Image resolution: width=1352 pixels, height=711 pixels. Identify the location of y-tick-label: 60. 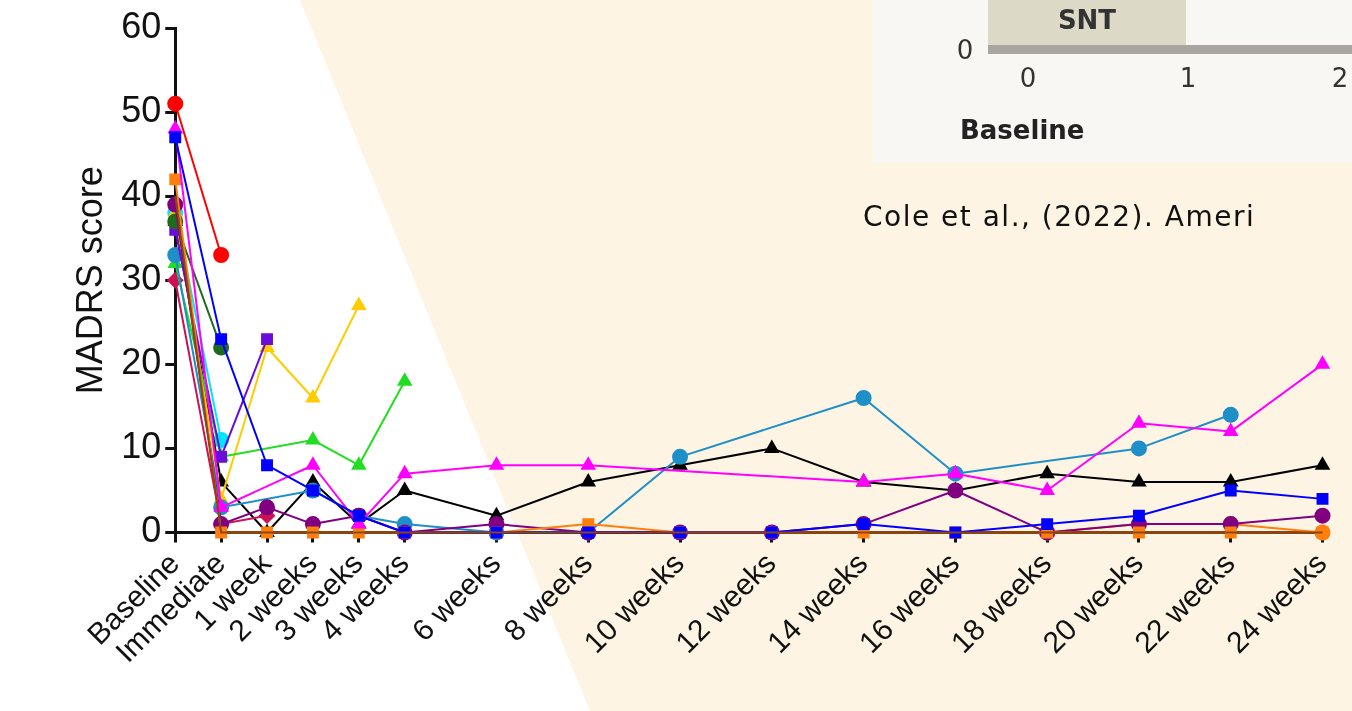
(141, 25).